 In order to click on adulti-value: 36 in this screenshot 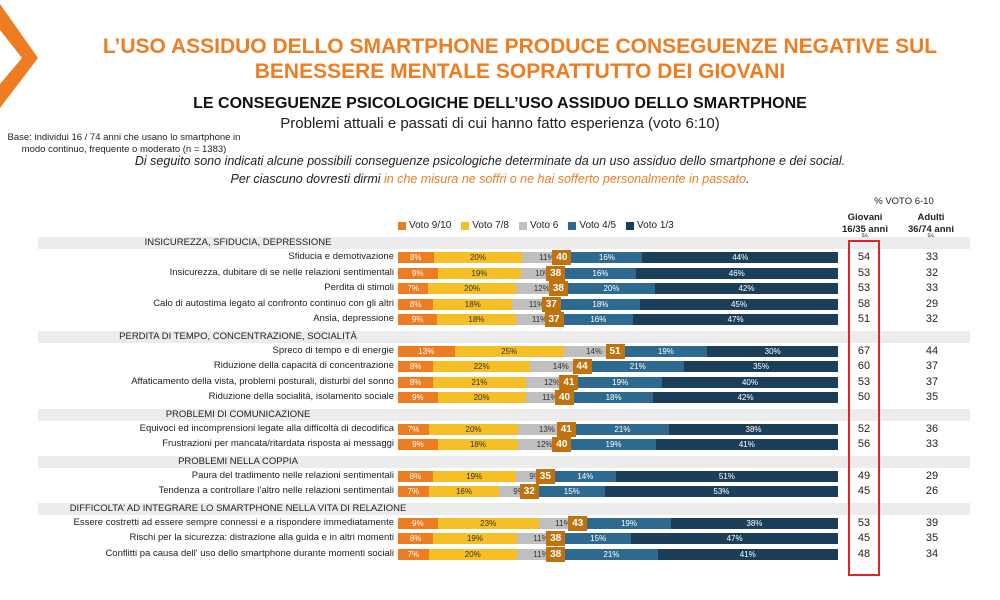, I will do `click(932, 428)`.